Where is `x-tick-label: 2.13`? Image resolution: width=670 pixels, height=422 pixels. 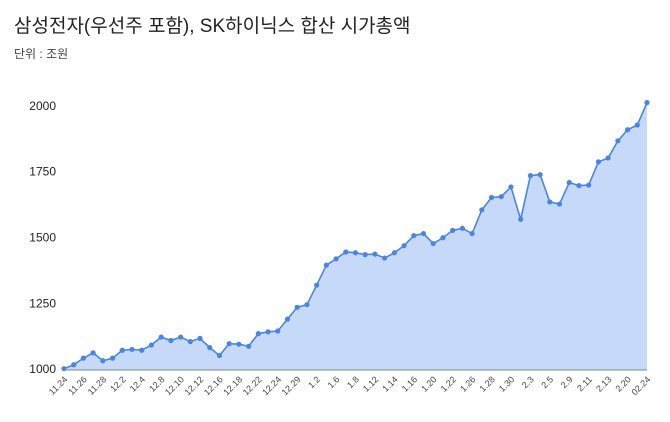 x-tick-label: 2.13 is located at coordinates (603, 383).